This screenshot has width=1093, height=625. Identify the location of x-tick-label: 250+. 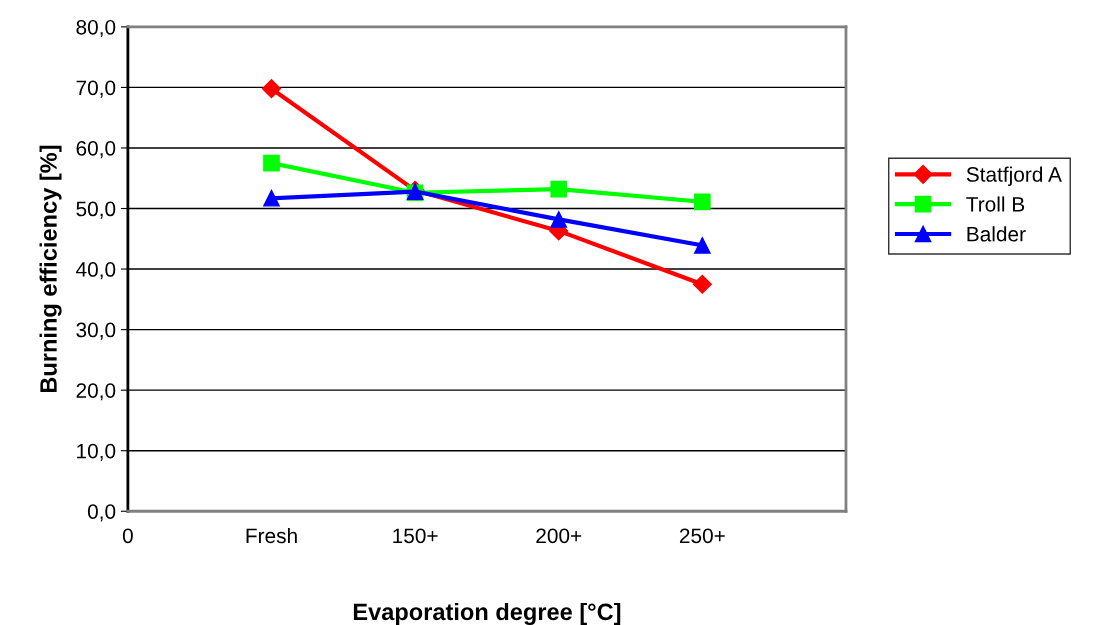
(702, 536).